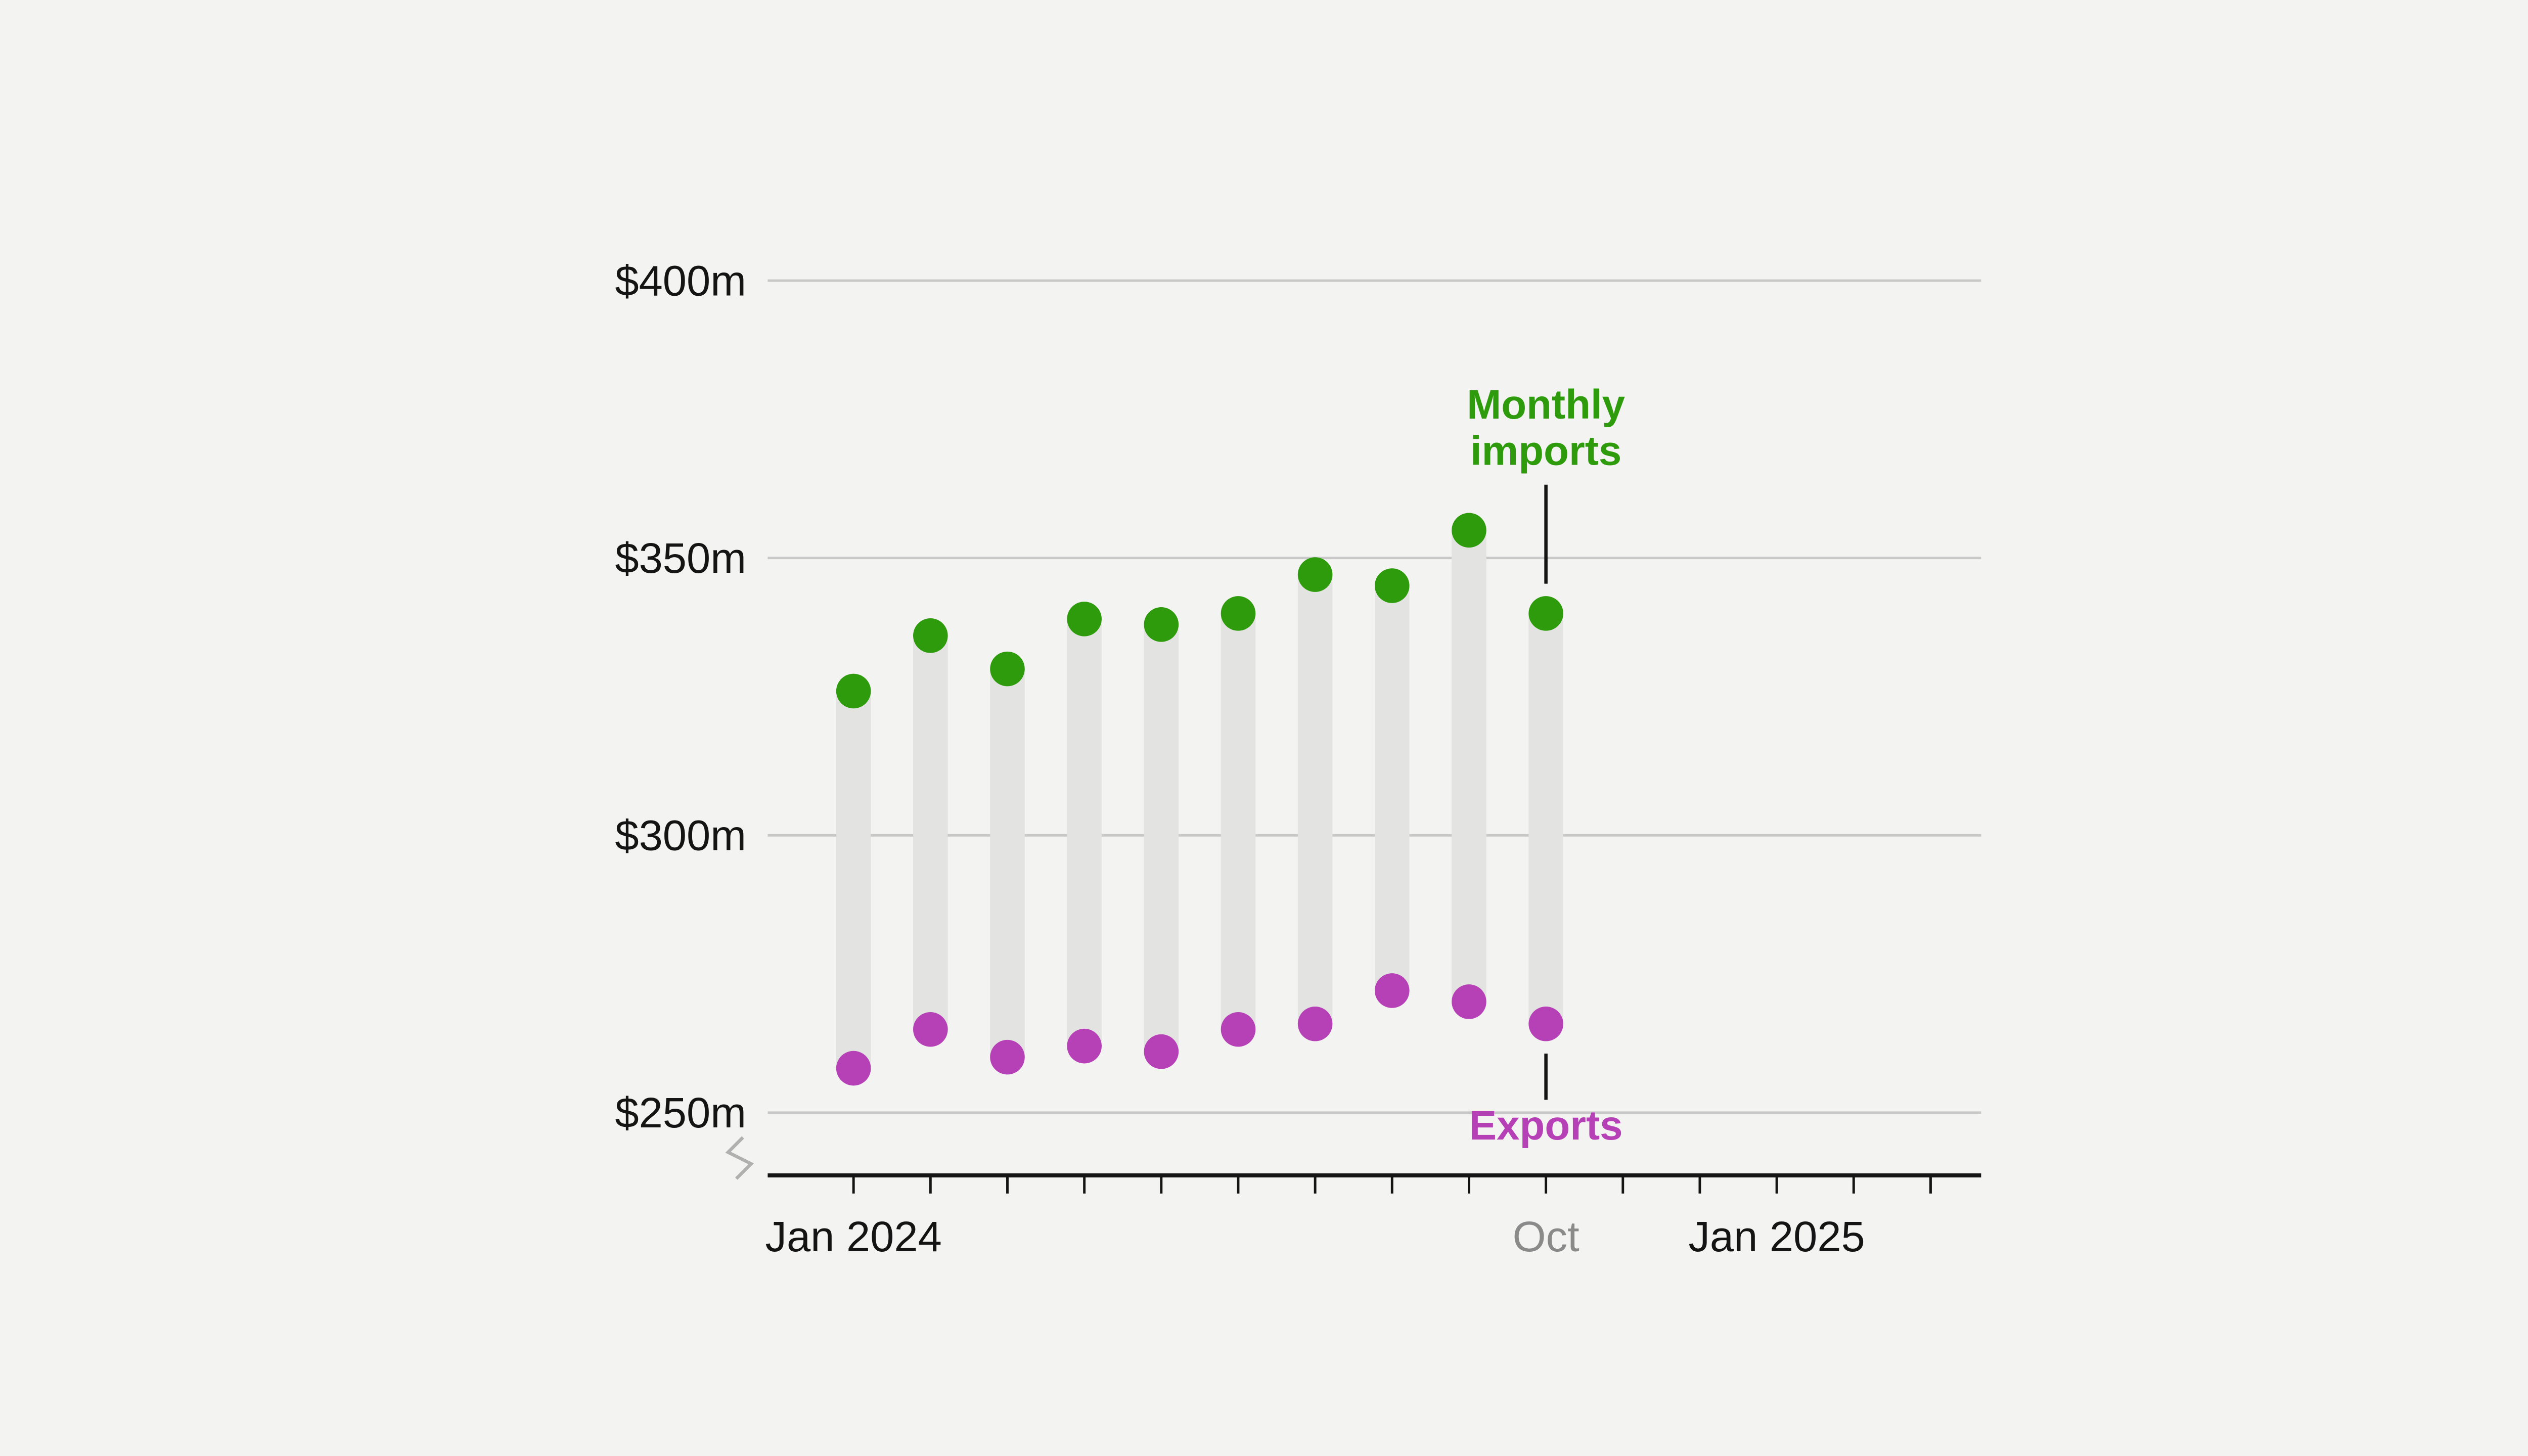  What do you see at coordinates (1546, 451) in the screenshot?
I see `annotation-text: imports` at bounding box center [1546, 451].